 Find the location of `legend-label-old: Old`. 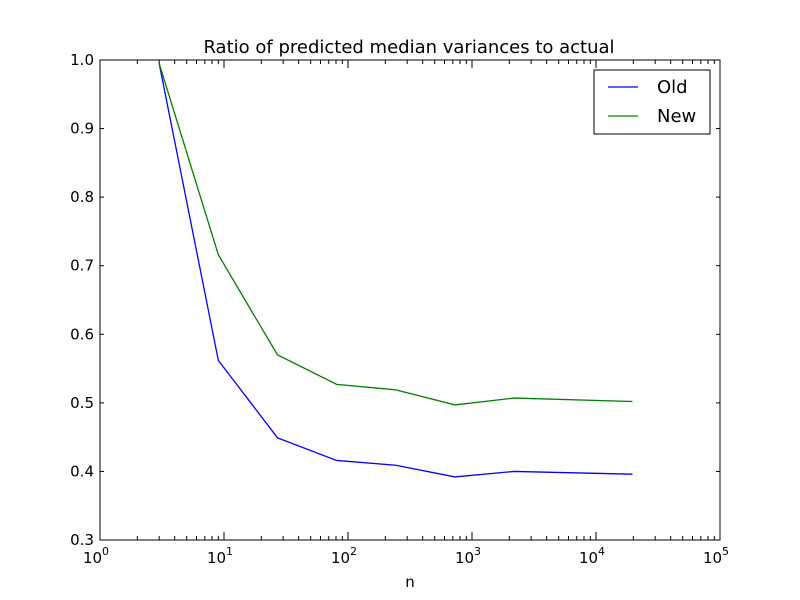

legend-label-old: Old is located at coordinates (672, 87).